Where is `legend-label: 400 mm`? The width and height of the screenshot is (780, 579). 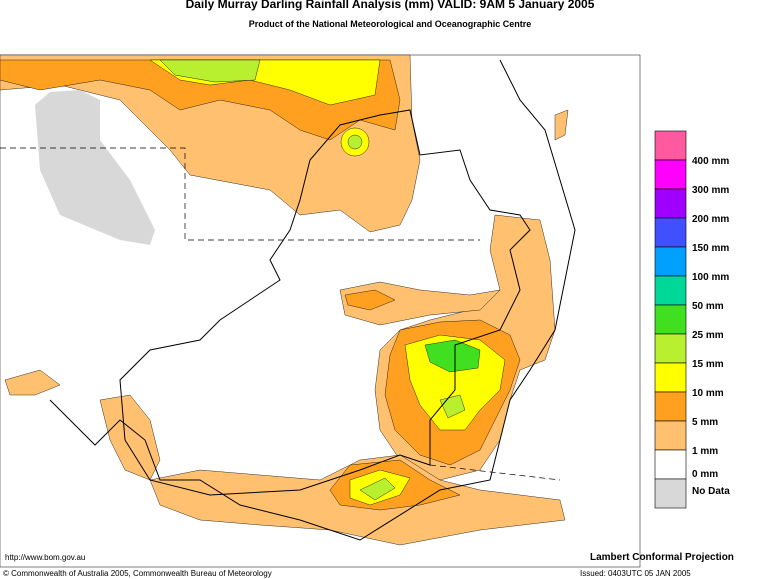
legend-label: 400 mm is located at coordinates (710, 161).